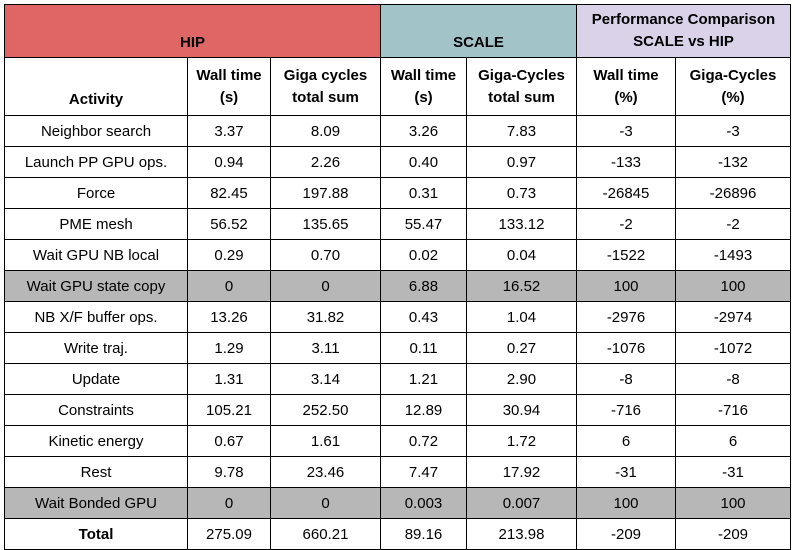  What do you see at coordinates (423, 441) in the screenshot?
I see `scale-wall-cell: 0.72` at bounding box center [423, 441].